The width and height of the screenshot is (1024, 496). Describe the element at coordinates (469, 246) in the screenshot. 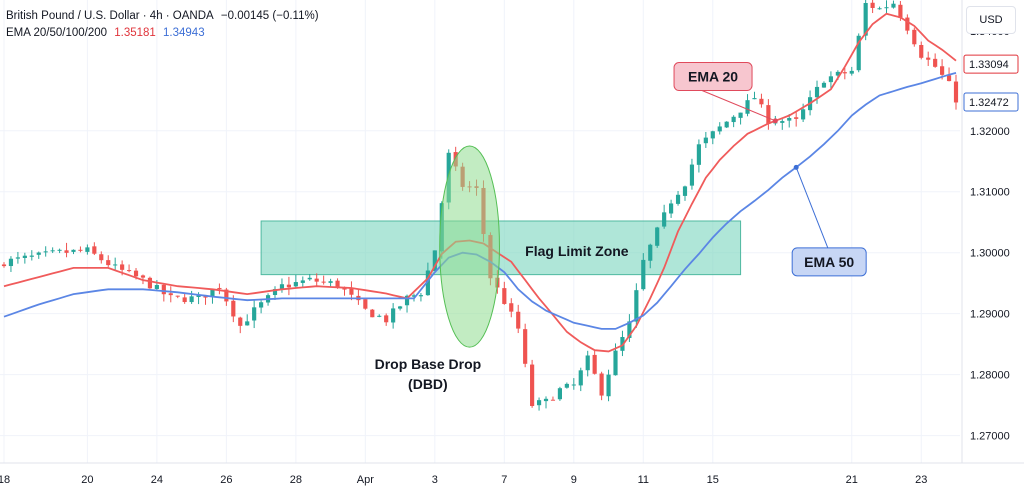

I see `dbd-ellipse` at that location.